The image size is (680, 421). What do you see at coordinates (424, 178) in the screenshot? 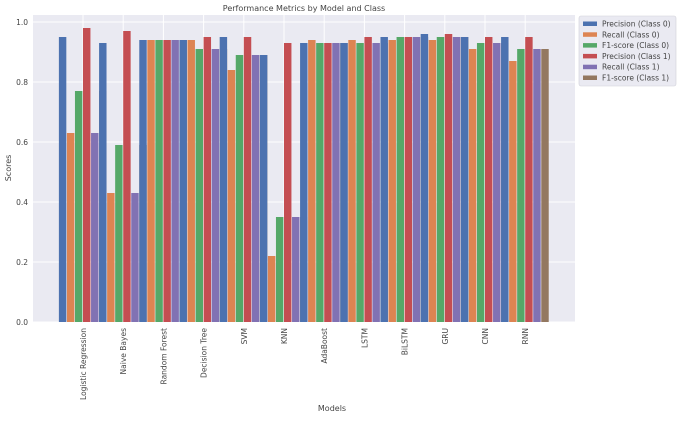
I see `bar-precision-class-0-gru` at bounding box center [424, 178].